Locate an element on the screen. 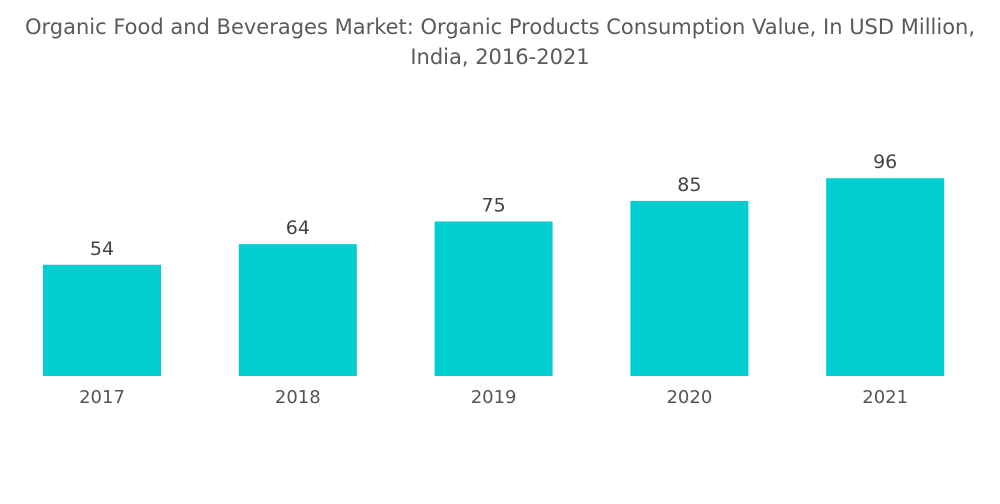  data-label-2017: 54 is located at coordinates (102, 249).